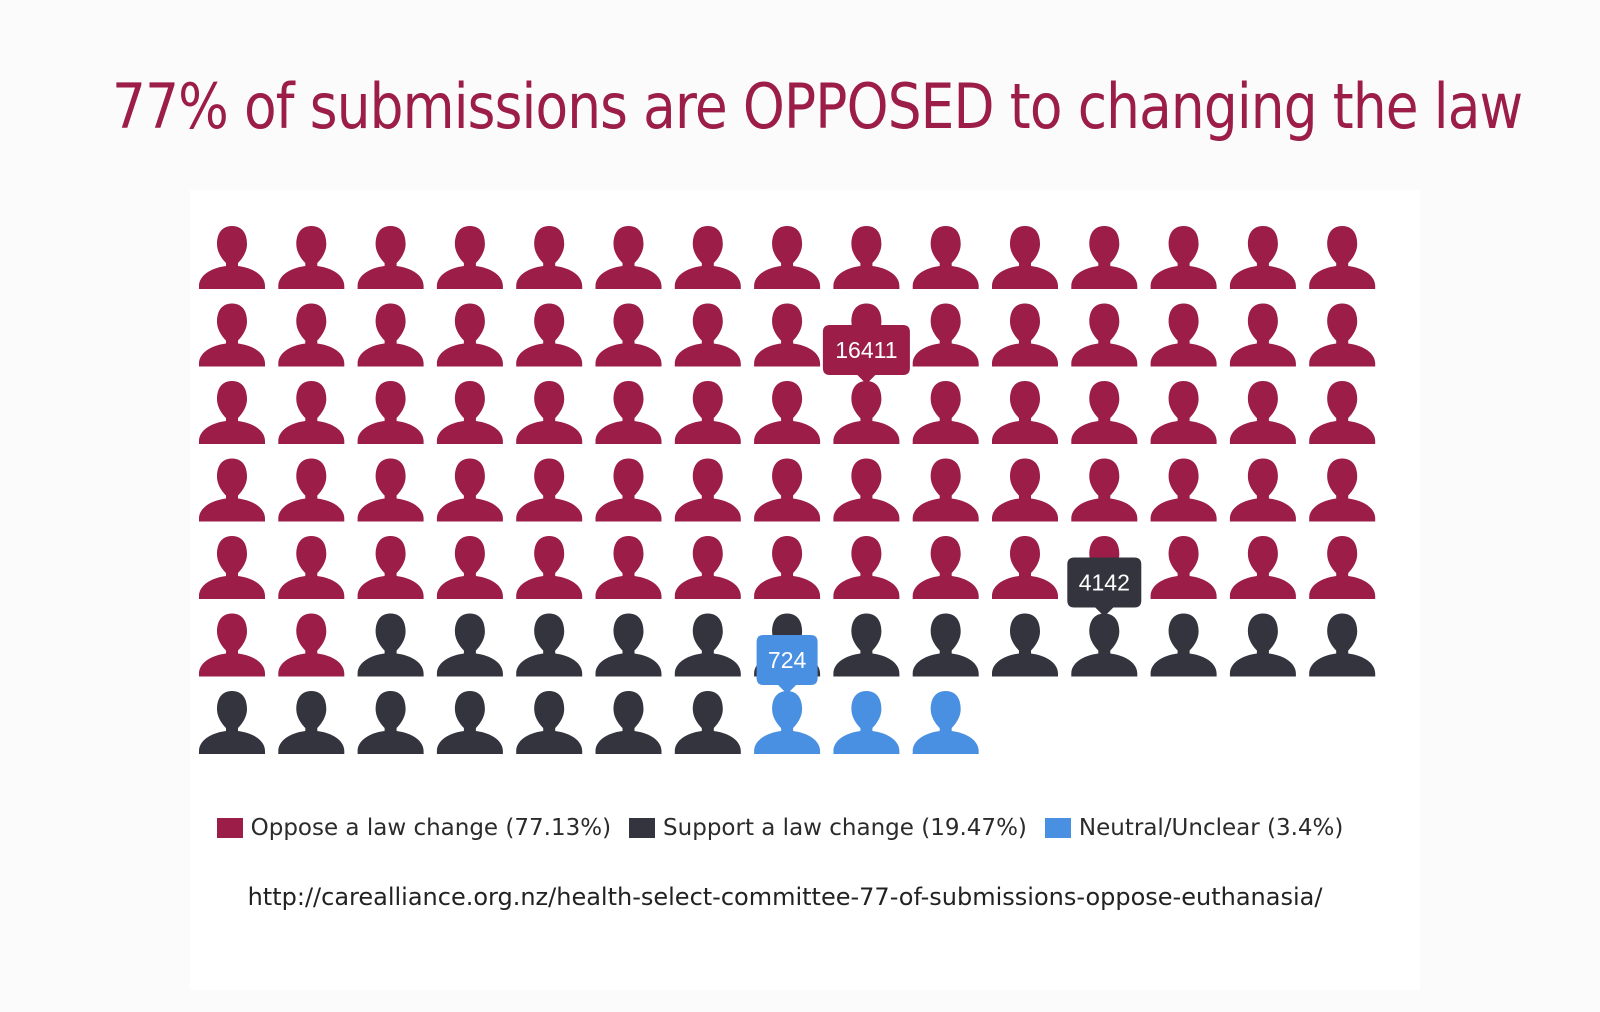 The height and width of the screenshot is (1012, 1600). What do you see at coordinates (413, 828) in the screenshot?
I see `legend-item-oppose: Oppose a law change (77.13%)` at bounding box center [413, 828].